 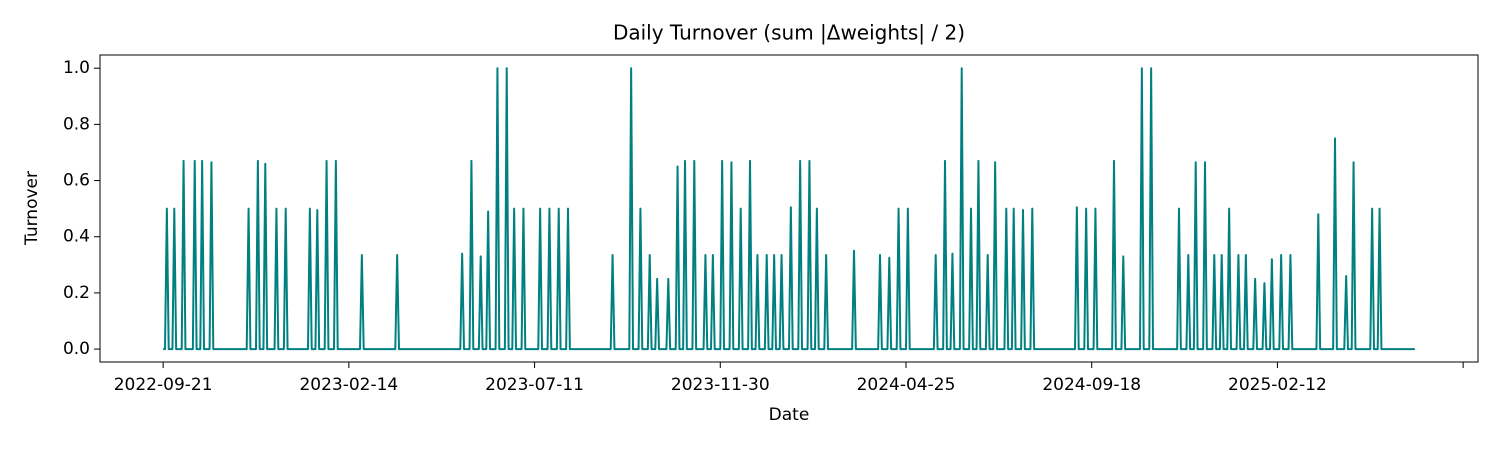 What do you see at coordinates (534, 385) in the screenshot?
I see `x-tick-label: 2023-07-11` at bounding box center [534, 385].